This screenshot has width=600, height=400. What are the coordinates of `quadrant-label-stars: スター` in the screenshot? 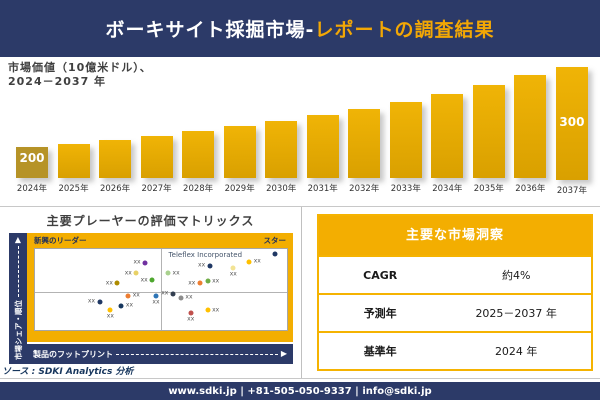 It's located at (275, 240).